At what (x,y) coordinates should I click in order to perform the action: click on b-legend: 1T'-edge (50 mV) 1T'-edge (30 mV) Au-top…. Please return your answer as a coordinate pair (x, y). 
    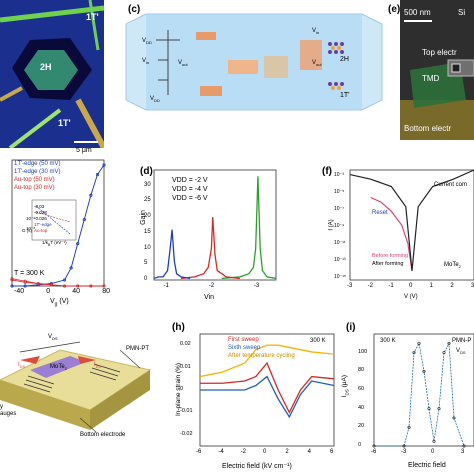
    Looking at the image, I should click on (37, 176).